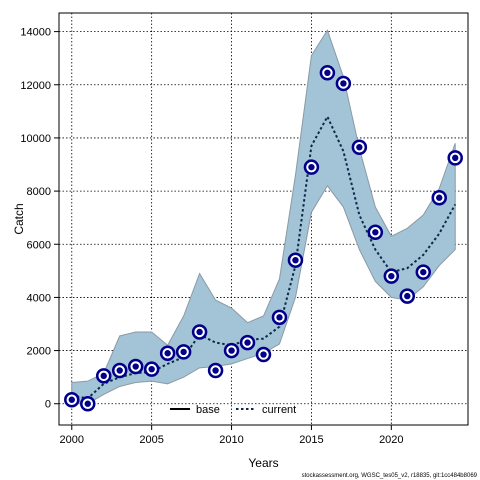 The height and width of the screenshot is (480, 480). I want to click on observed-point-2007, so click(183, 352).